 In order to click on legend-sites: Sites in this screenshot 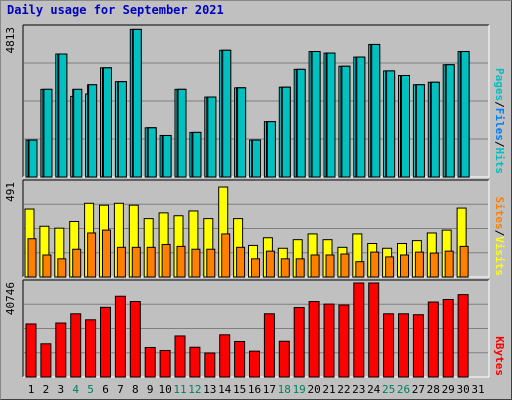, I will do `click(499, 213)`.